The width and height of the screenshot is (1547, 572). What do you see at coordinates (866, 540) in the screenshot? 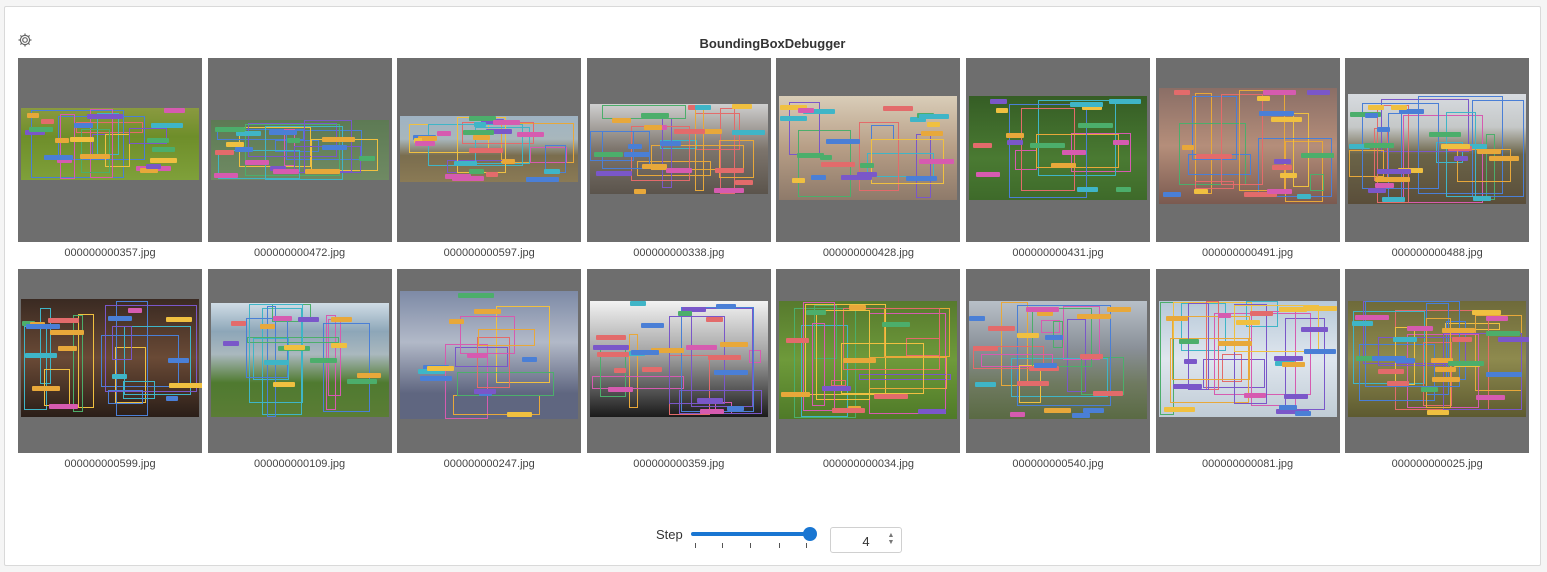
I see `step-number-input: 4 ▲ ▼` at bounding box center [866, 540].